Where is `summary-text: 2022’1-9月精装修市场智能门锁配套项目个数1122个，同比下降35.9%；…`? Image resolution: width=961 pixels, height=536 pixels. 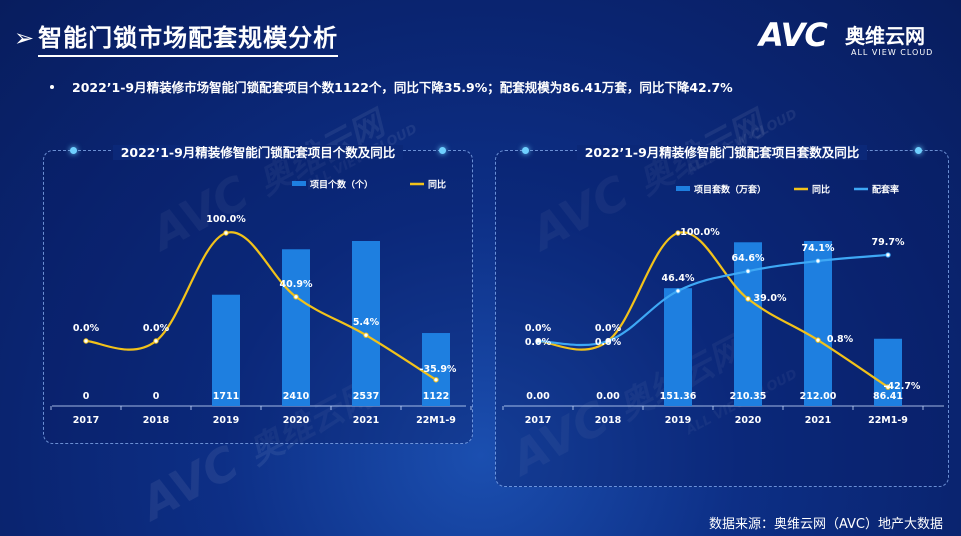
summary-text: 2022’1-9月精装修市场智能门锁配套项目个数1122个，同比下降35.9%；… is located at coordinates (402, 87).